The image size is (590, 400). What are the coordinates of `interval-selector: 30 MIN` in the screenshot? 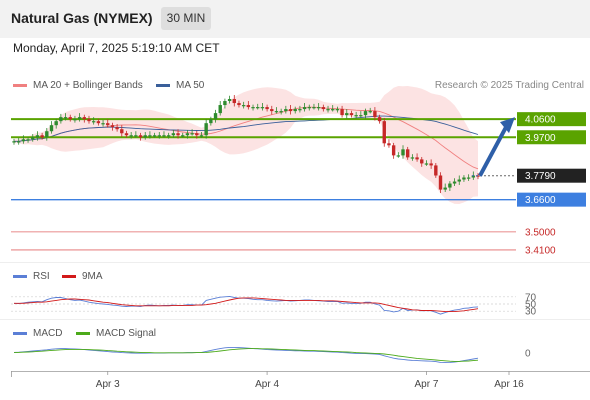 It's located at (186, 18).